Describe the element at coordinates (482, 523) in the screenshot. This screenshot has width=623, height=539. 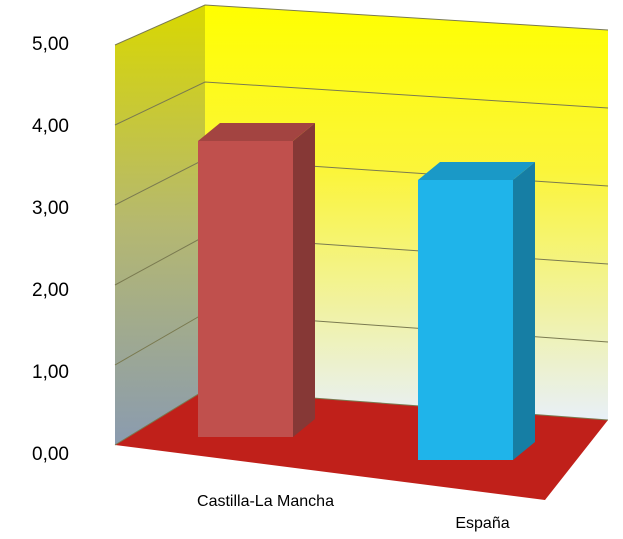
I see `x-tick-label: España` at that location.